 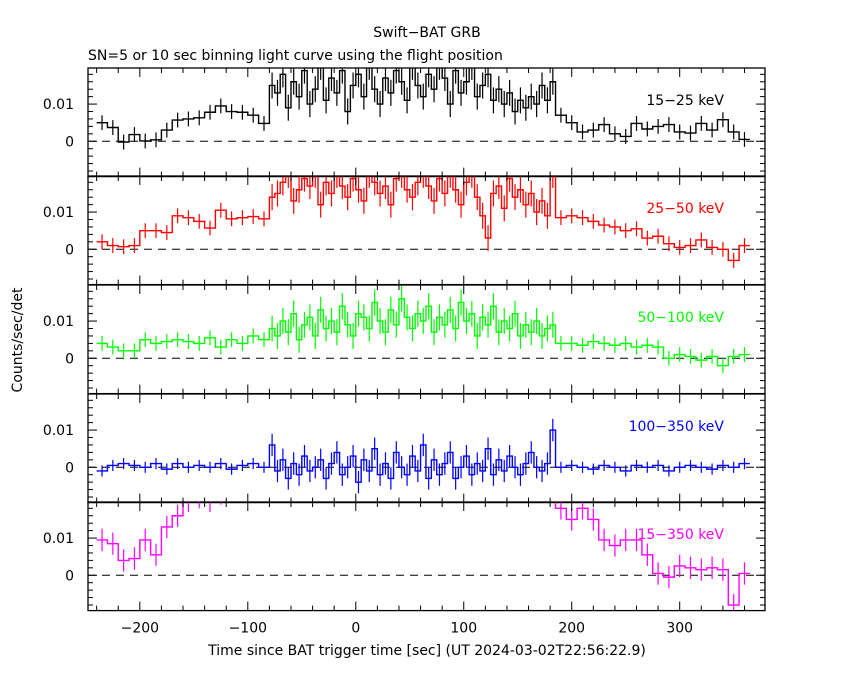 What do you see at coordinates (677, 427) in the screenshot?
I see `energy-band-label: 100−350 keV` at bounding box center [677, 427].